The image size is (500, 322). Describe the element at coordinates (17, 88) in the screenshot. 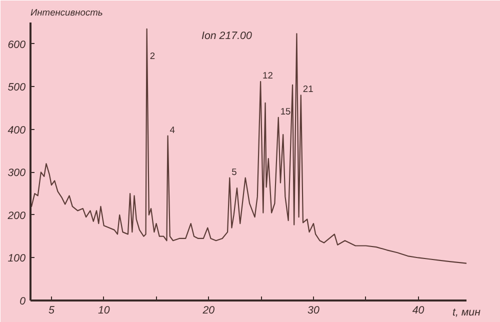

I see `y-tick-label: 500` at that location.